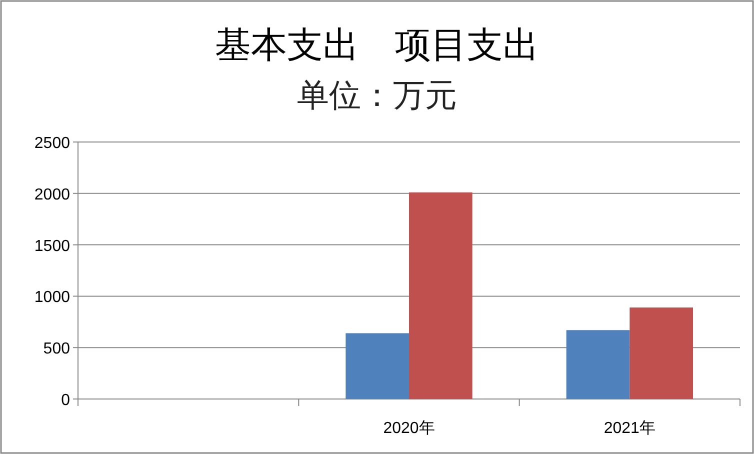 This screenshot has height=454, width=754. What do you see at coordinates (52, 195) in the screenshot?
I see `y-tick-label: 2000` at bounding box center [52, 195].